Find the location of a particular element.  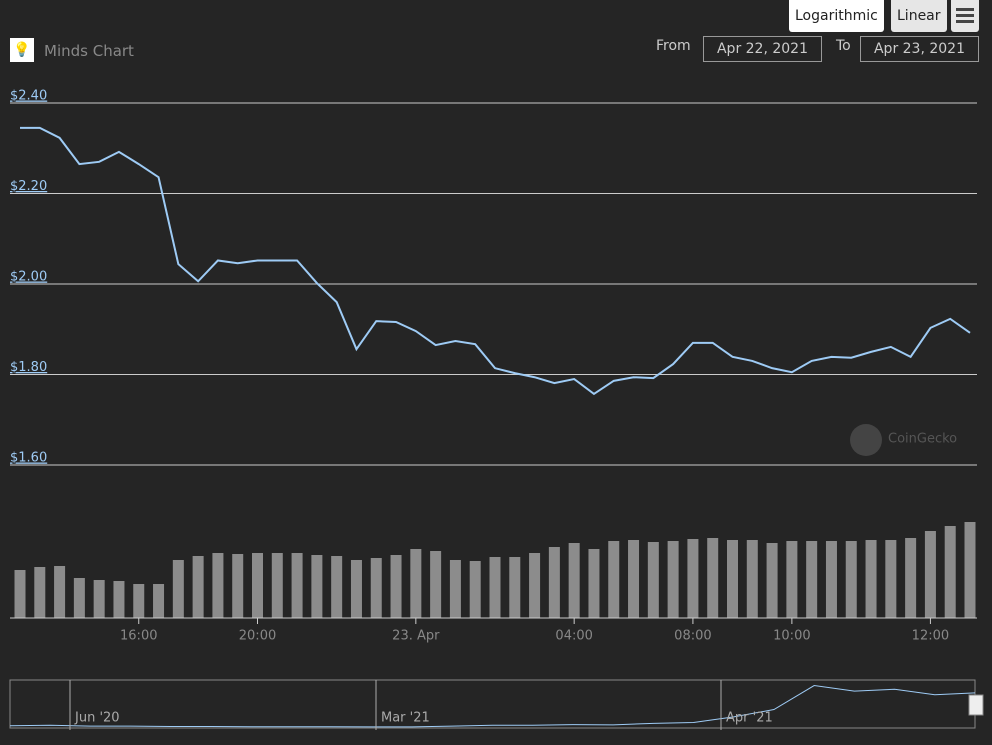

y-tick-label: $2.20 is located at coordinates (28, 186).